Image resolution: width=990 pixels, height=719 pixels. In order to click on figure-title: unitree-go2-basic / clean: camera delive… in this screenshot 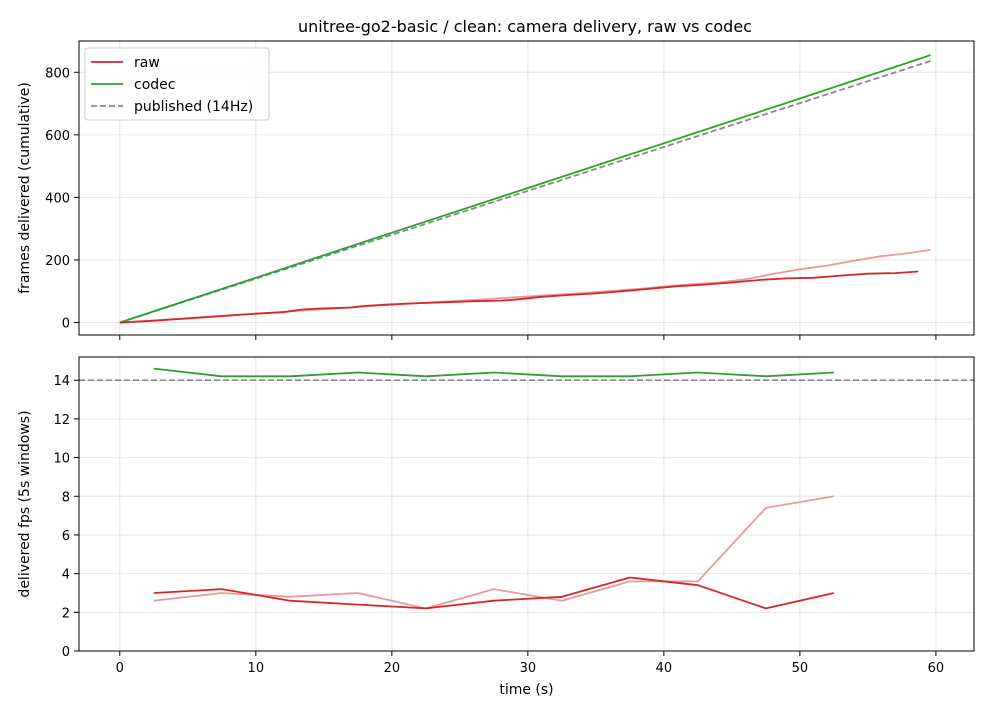, I will do `click(525, 26)`.